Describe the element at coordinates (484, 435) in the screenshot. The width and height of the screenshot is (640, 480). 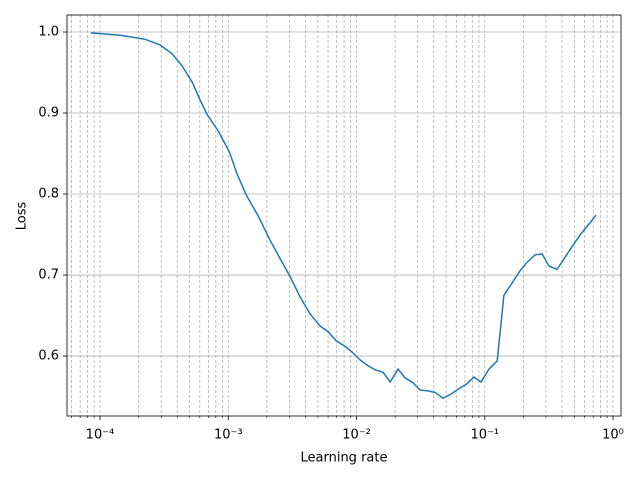
I see `x-tick-label: 10⁻¹` at that location.